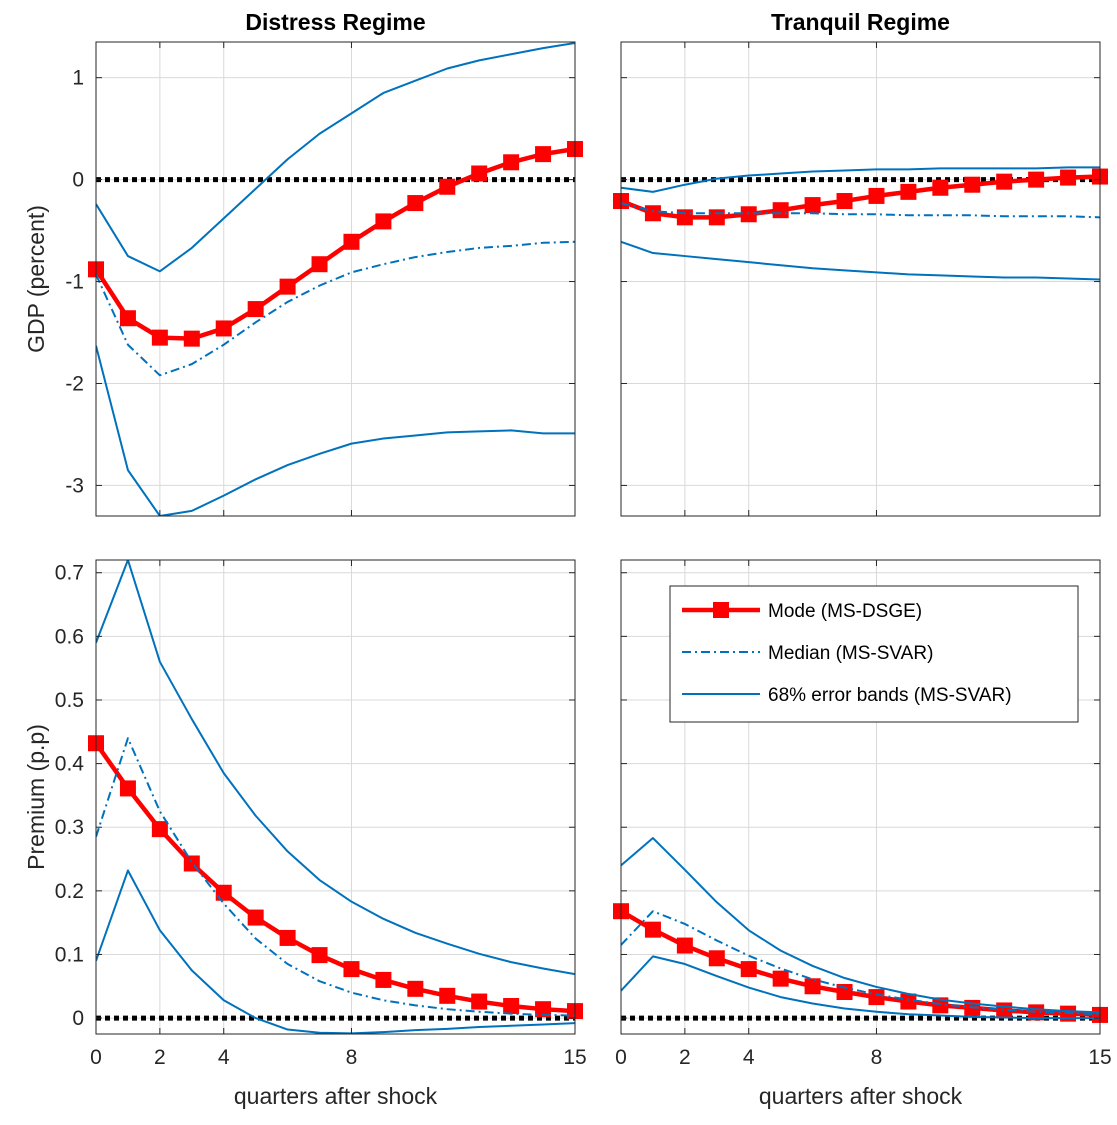  I want to click on y-tick-label: -2, so click(74, 383).